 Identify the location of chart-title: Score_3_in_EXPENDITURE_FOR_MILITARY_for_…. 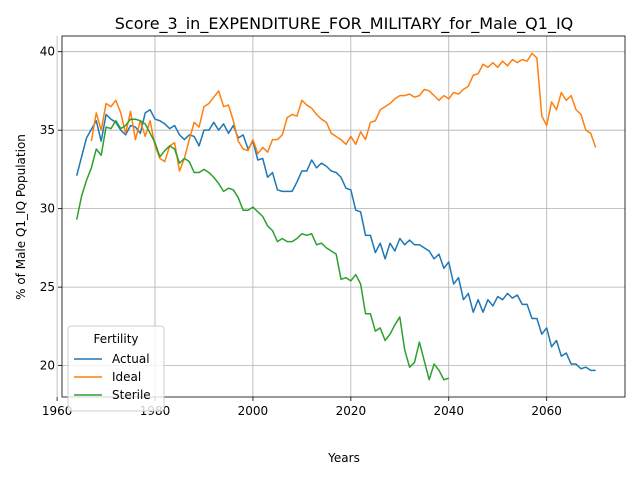
(344, 24).